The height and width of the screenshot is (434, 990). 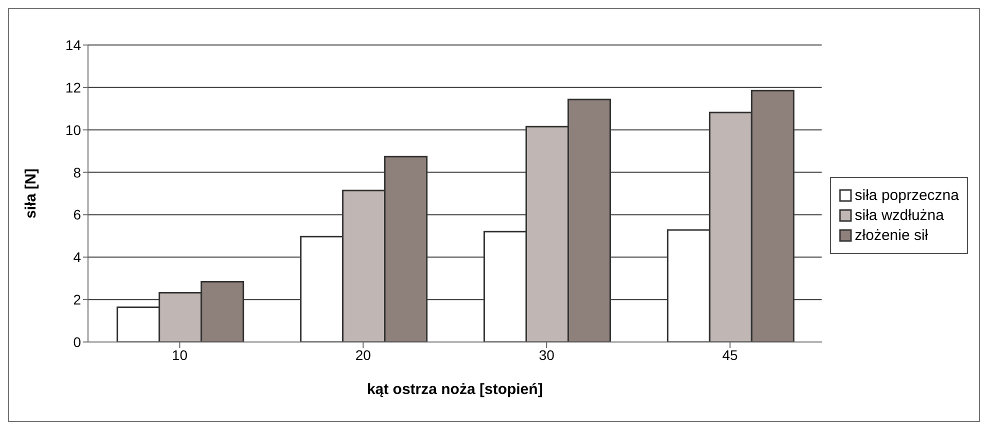 I want to click on y-tick-label: 0, so click(x=77, y=342).